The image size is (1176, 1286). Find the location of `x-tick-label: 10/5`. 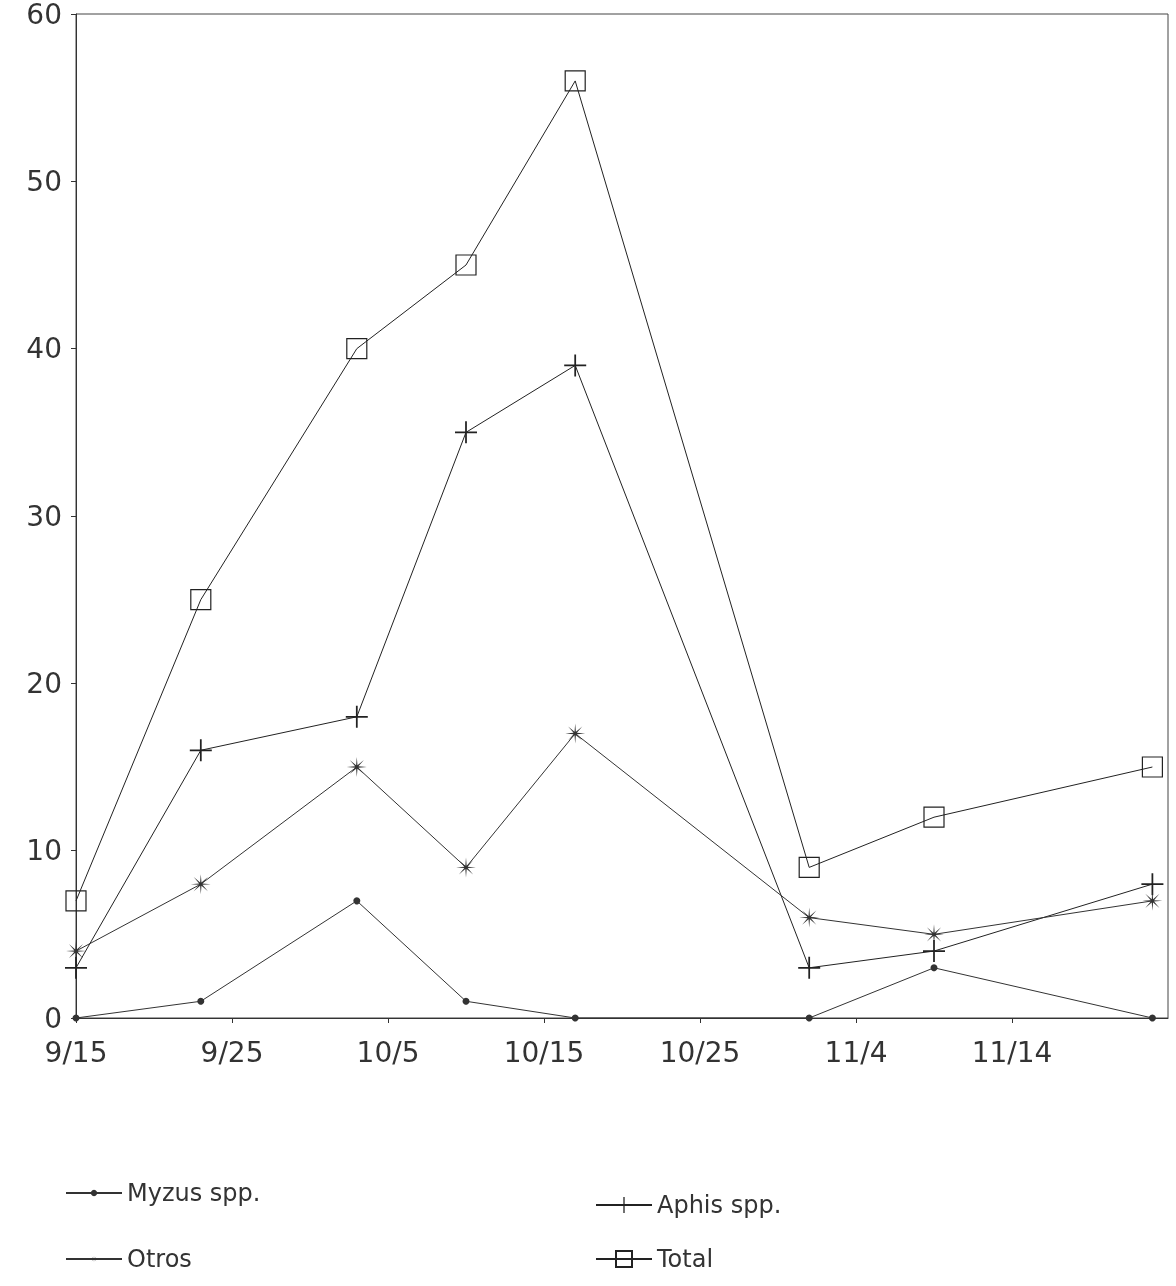

x-tick-label: 10/5 is located at coordinates (388, 1052).